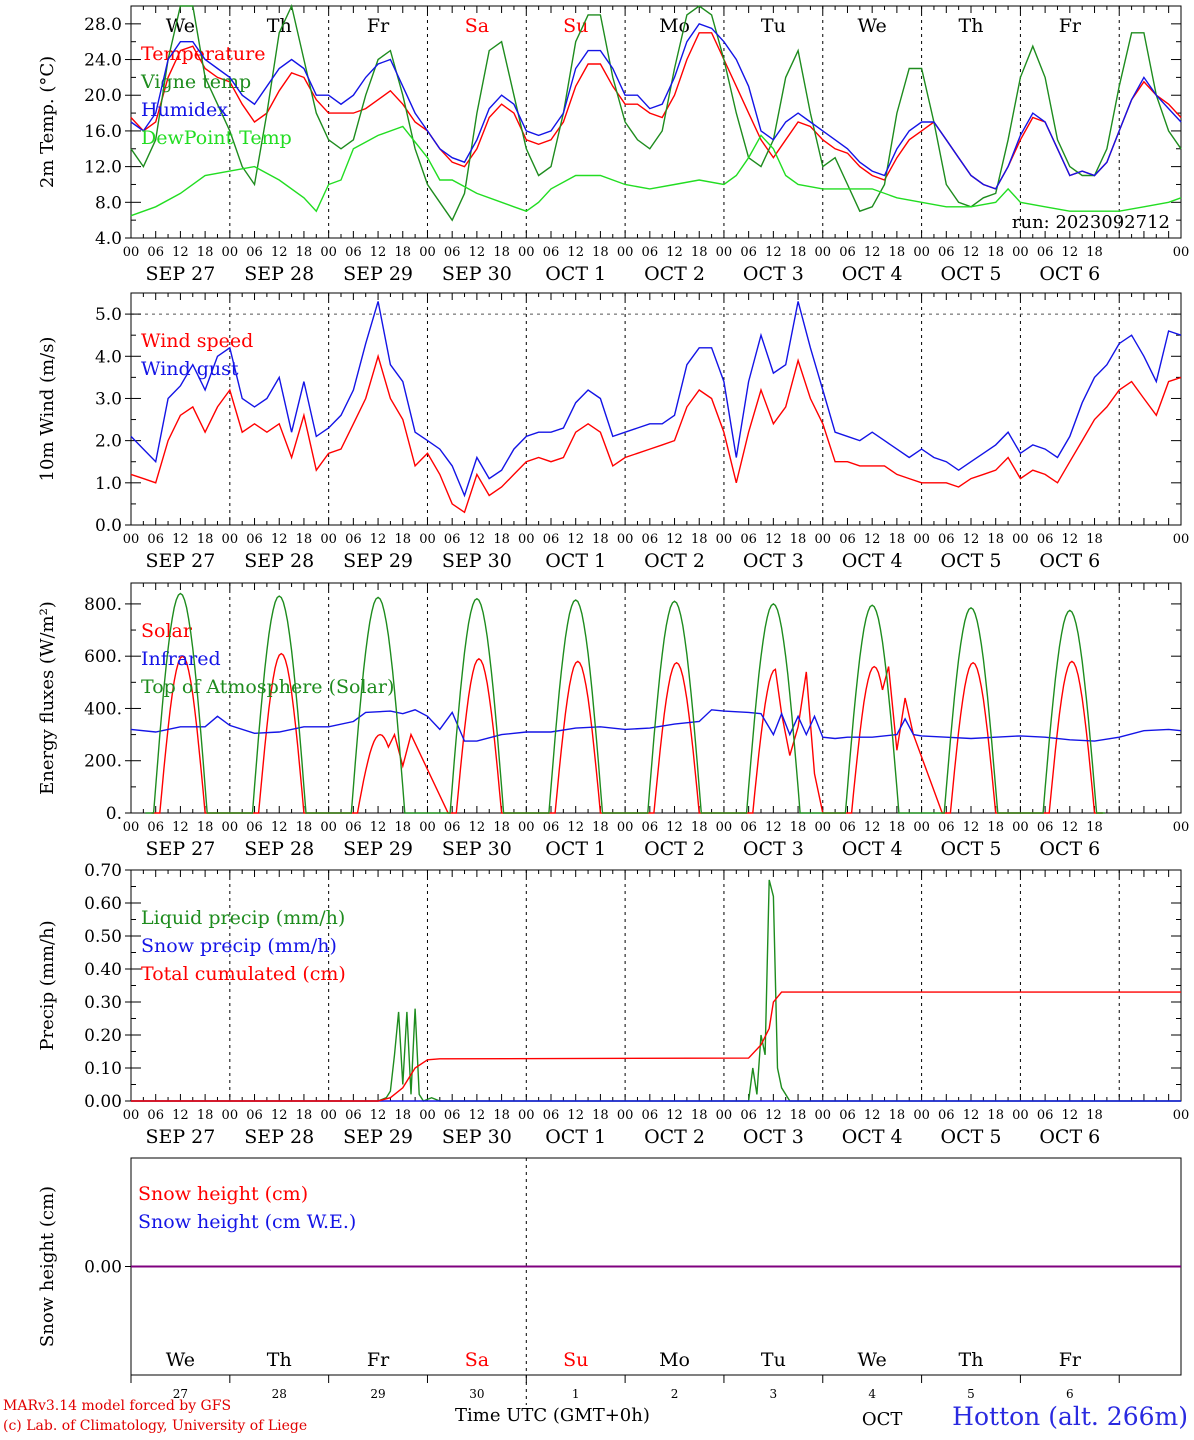  I want to click on y-tick-label: 1.0, so click(108, 484).